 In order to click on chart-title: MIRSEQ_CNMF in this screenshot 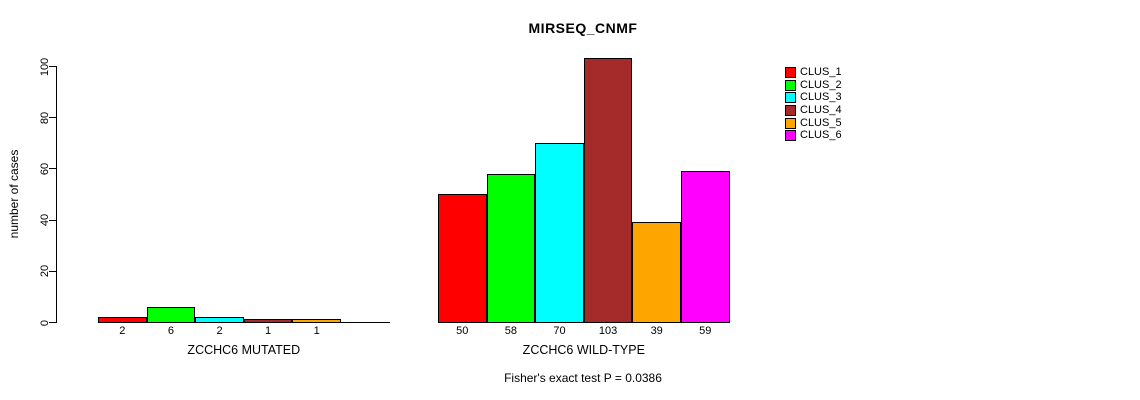, I will do `click(583, 28)`.